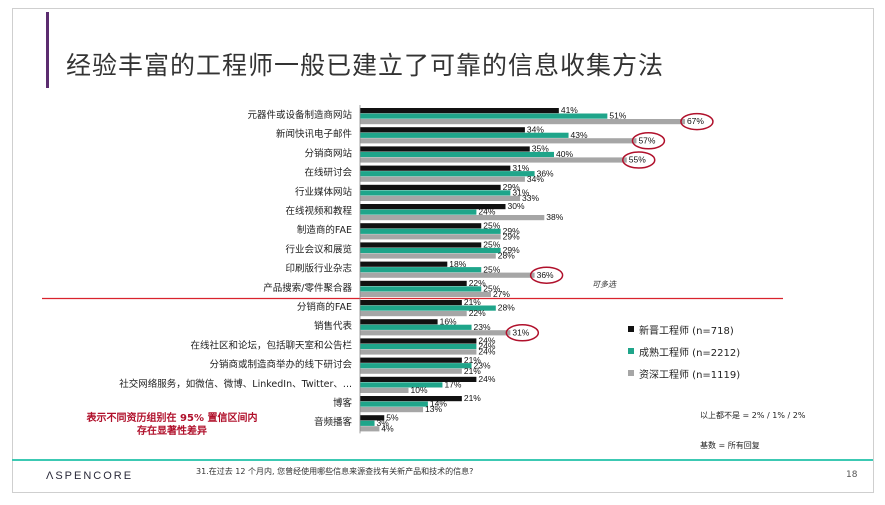  What do you see at coordinates (333, 422) in the screenshot?
I see `category-label: 音频播客` at bounding box center [333, 422].